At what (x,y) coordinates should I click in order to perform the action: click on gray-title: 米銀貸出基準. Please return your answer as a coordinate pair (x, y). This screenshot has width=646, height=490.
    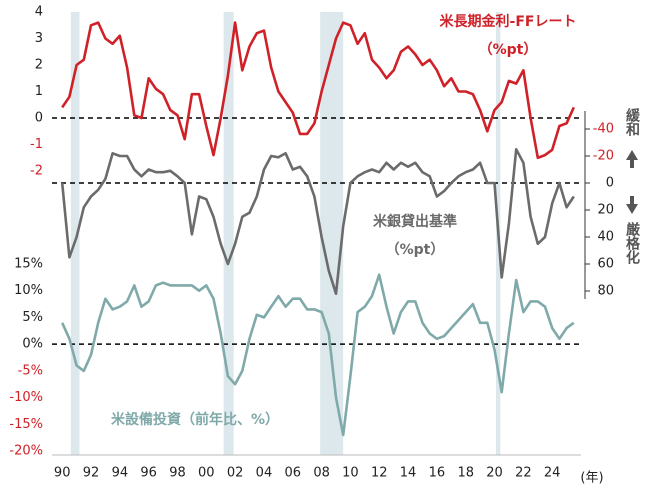
    Looking at the image, I should click on (415, 221).